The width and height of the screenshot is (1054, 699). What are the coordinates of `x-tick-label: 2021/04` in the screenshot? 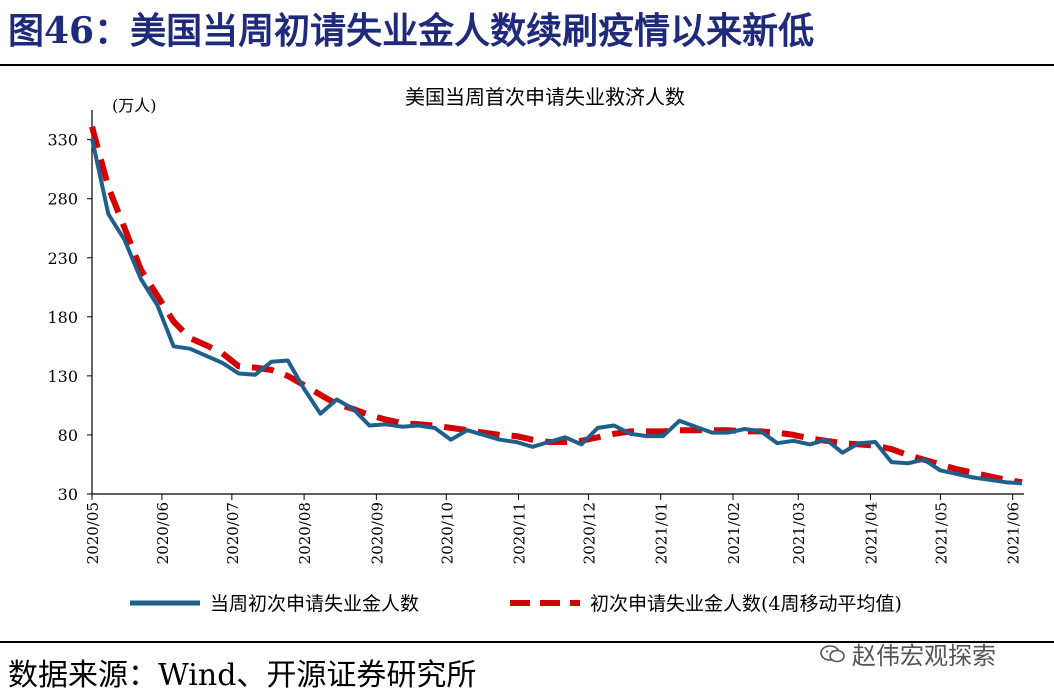 It's located at (871, 533).